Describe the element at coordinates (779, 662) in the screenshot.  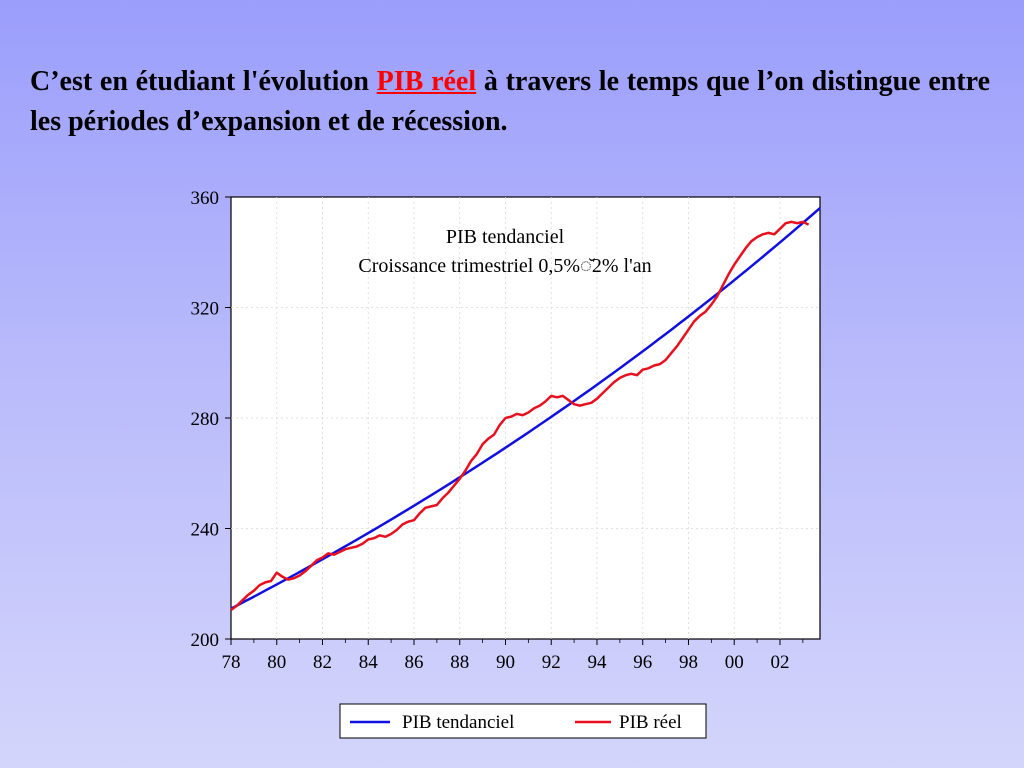
I see `x-tick-label: 02` at that location.